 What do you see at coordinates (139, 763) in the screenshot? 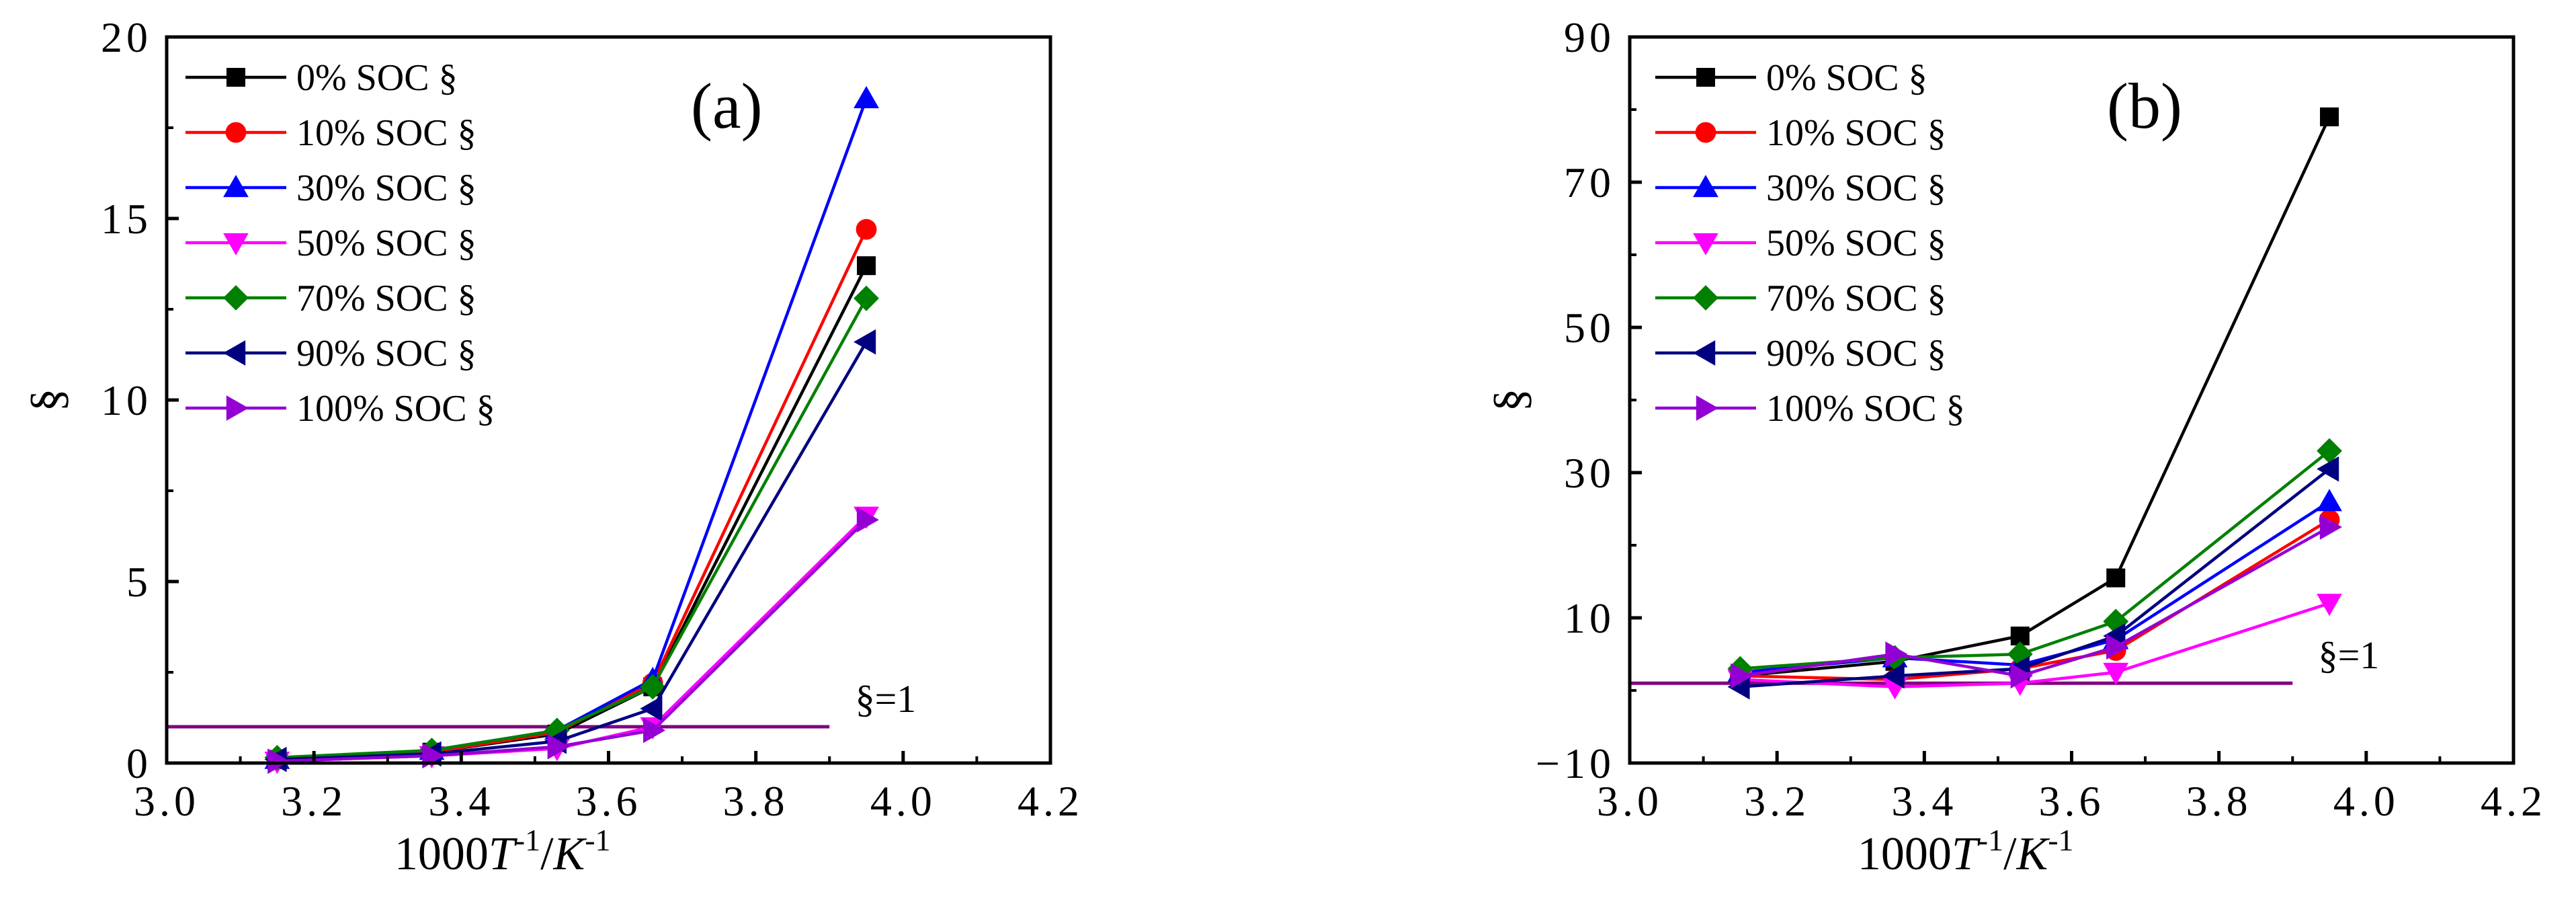
I see `y-tick-label: 0` at bounding box center [139, 763].